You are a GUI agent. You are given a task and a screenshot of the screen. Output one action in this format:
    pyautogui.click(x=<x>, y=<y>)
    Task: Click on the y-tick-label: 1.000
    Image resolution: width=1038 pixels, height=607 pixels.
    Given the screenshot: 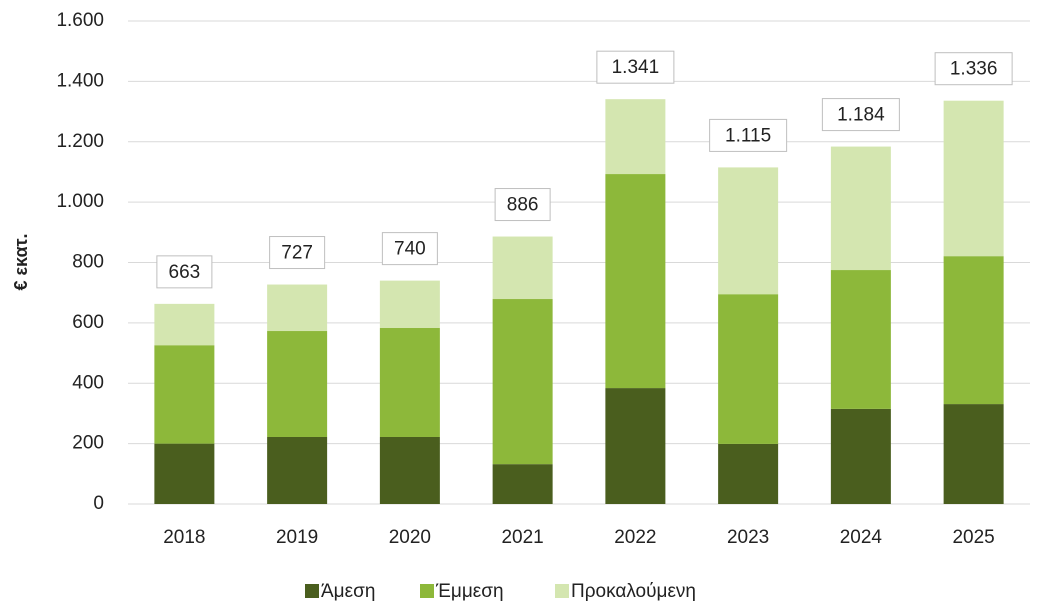 What is the action you would take?
    pyautogui.click(x=80, y=201)
    